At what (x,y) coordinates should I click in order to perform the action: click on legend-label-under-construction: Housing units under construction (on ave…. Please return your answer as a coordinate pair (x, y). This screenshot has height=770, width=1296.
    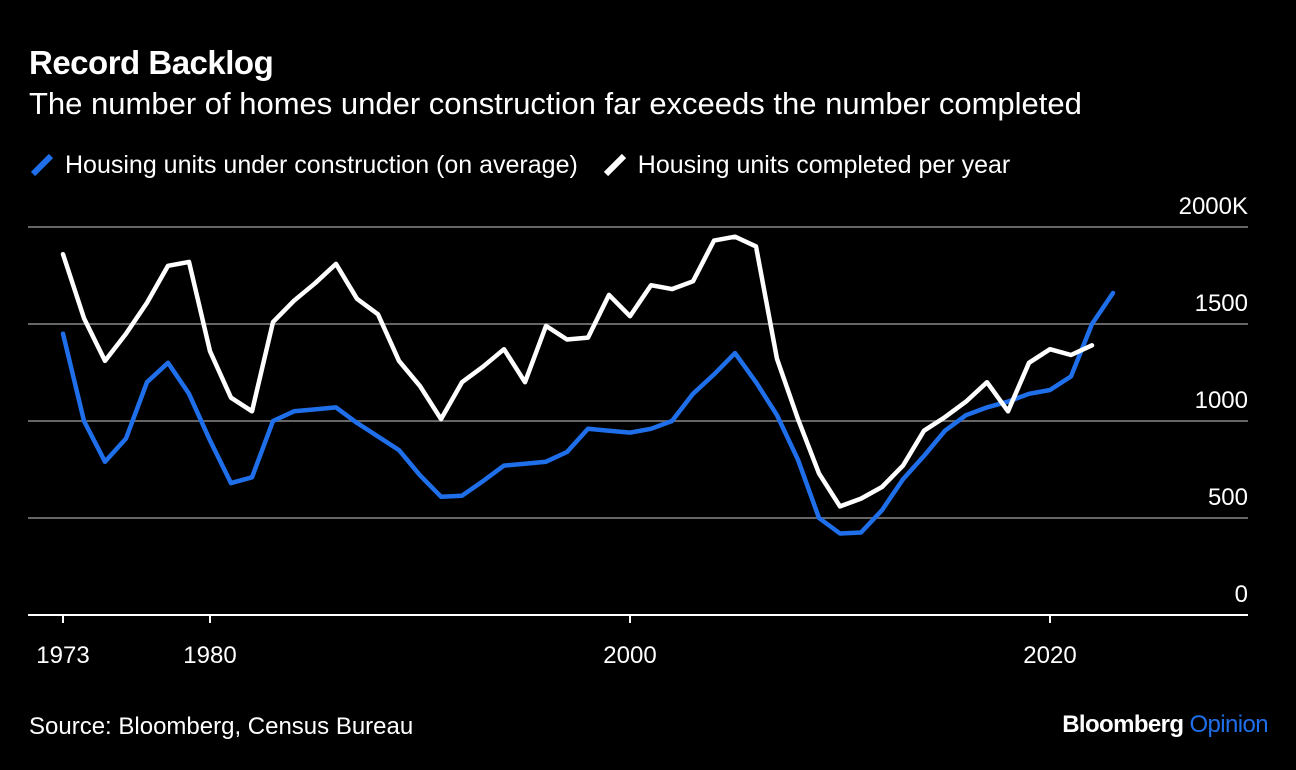
    Looking at the image, I should click on (321, 164).